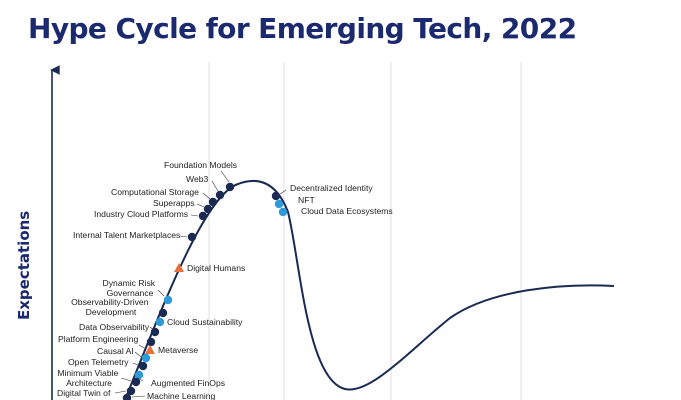 This screenshot has height=400, width=681. I want to click on marker-cloud-sustainability, so click(160, 322).